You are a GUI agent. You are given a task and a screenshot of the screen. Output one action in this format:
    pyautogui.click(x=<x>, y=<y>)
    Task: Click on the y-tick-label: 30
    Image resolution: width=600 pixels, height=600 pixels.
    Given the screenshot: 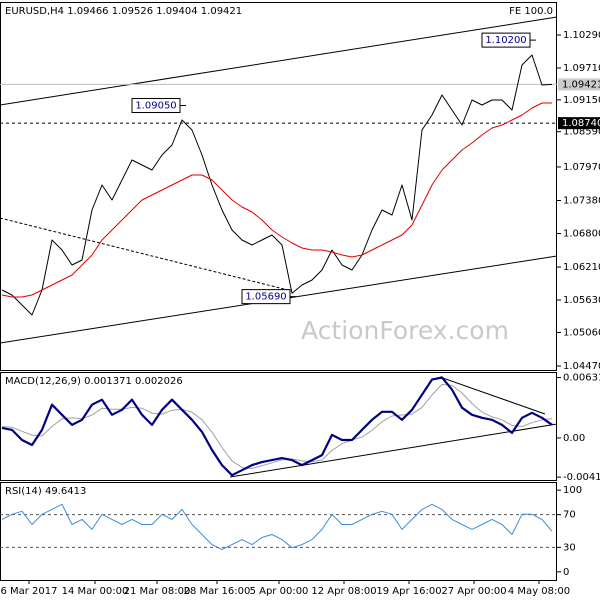 What is the action you would take?
    pyautogui.click(x=569, y=547)
    